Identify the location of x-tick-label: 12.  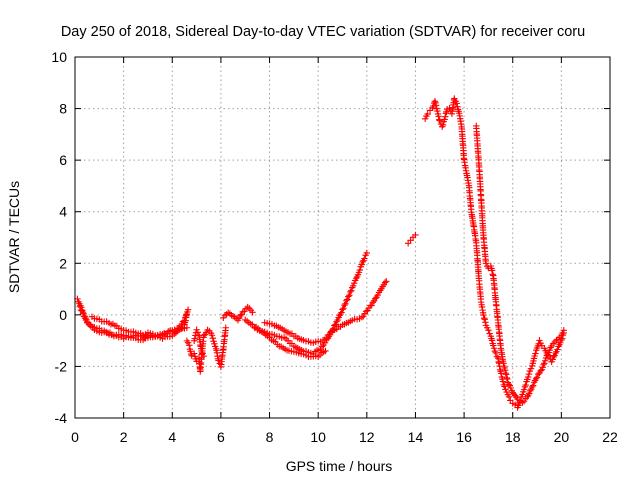
(367, 437).